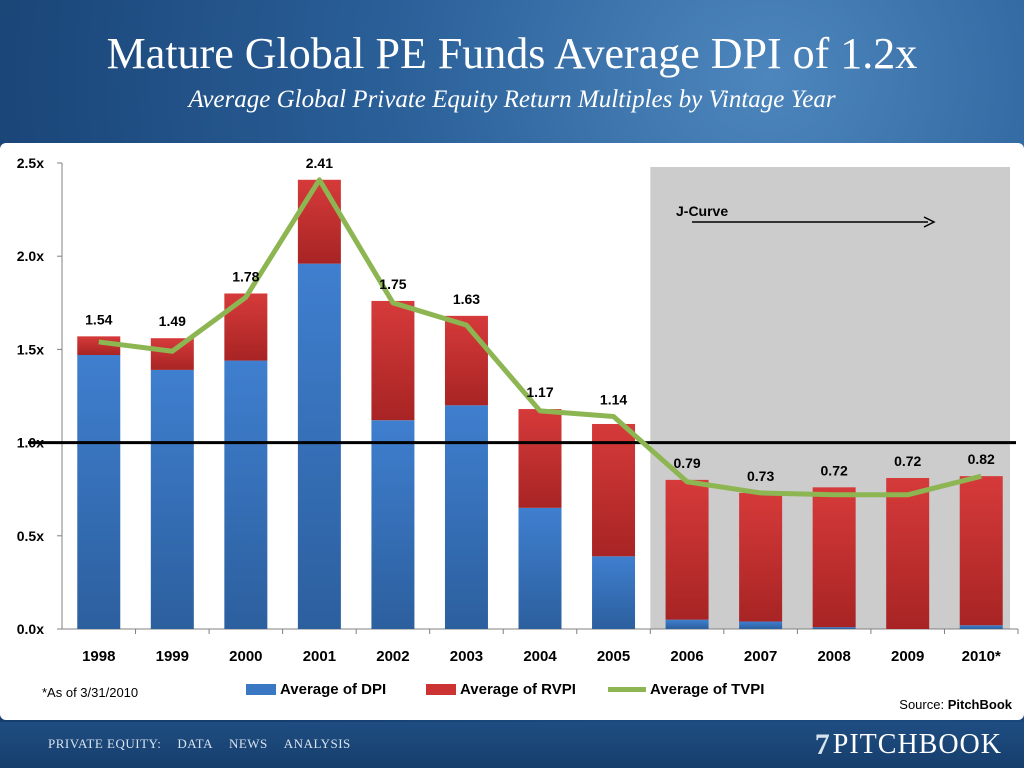 Image resolution: width=1024 pixels, height=768 pixels. Describe the element at coordinates (613, 656) in the screenshot. I see `x-tick-label: 2005` at that location.